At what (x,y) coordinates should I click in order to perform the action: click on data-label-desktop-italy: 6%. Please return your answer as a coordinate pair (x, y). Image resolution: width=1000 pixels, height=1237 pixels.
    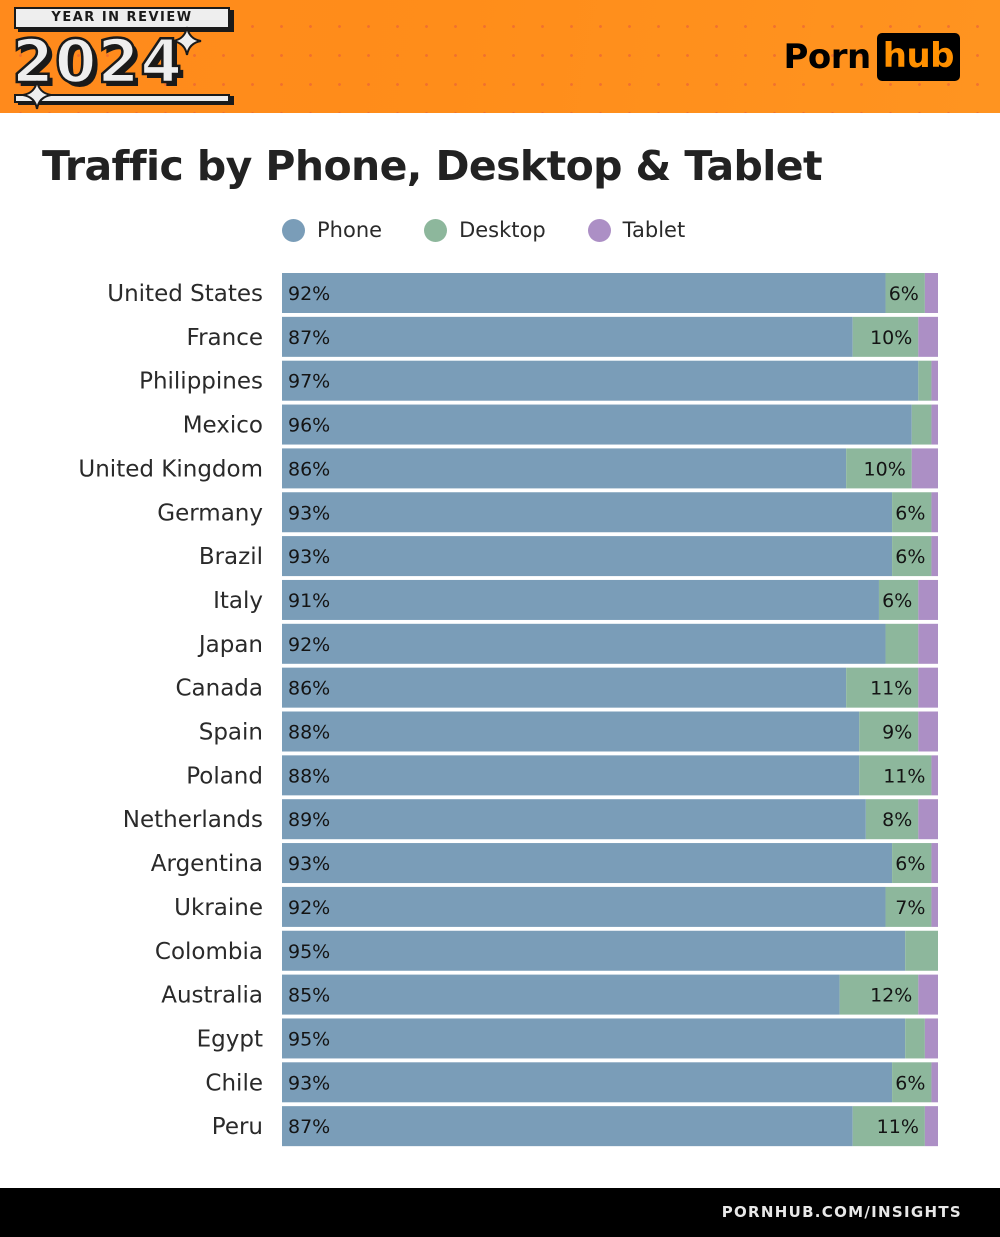
    Looking at the image, I should click on (897, 601).